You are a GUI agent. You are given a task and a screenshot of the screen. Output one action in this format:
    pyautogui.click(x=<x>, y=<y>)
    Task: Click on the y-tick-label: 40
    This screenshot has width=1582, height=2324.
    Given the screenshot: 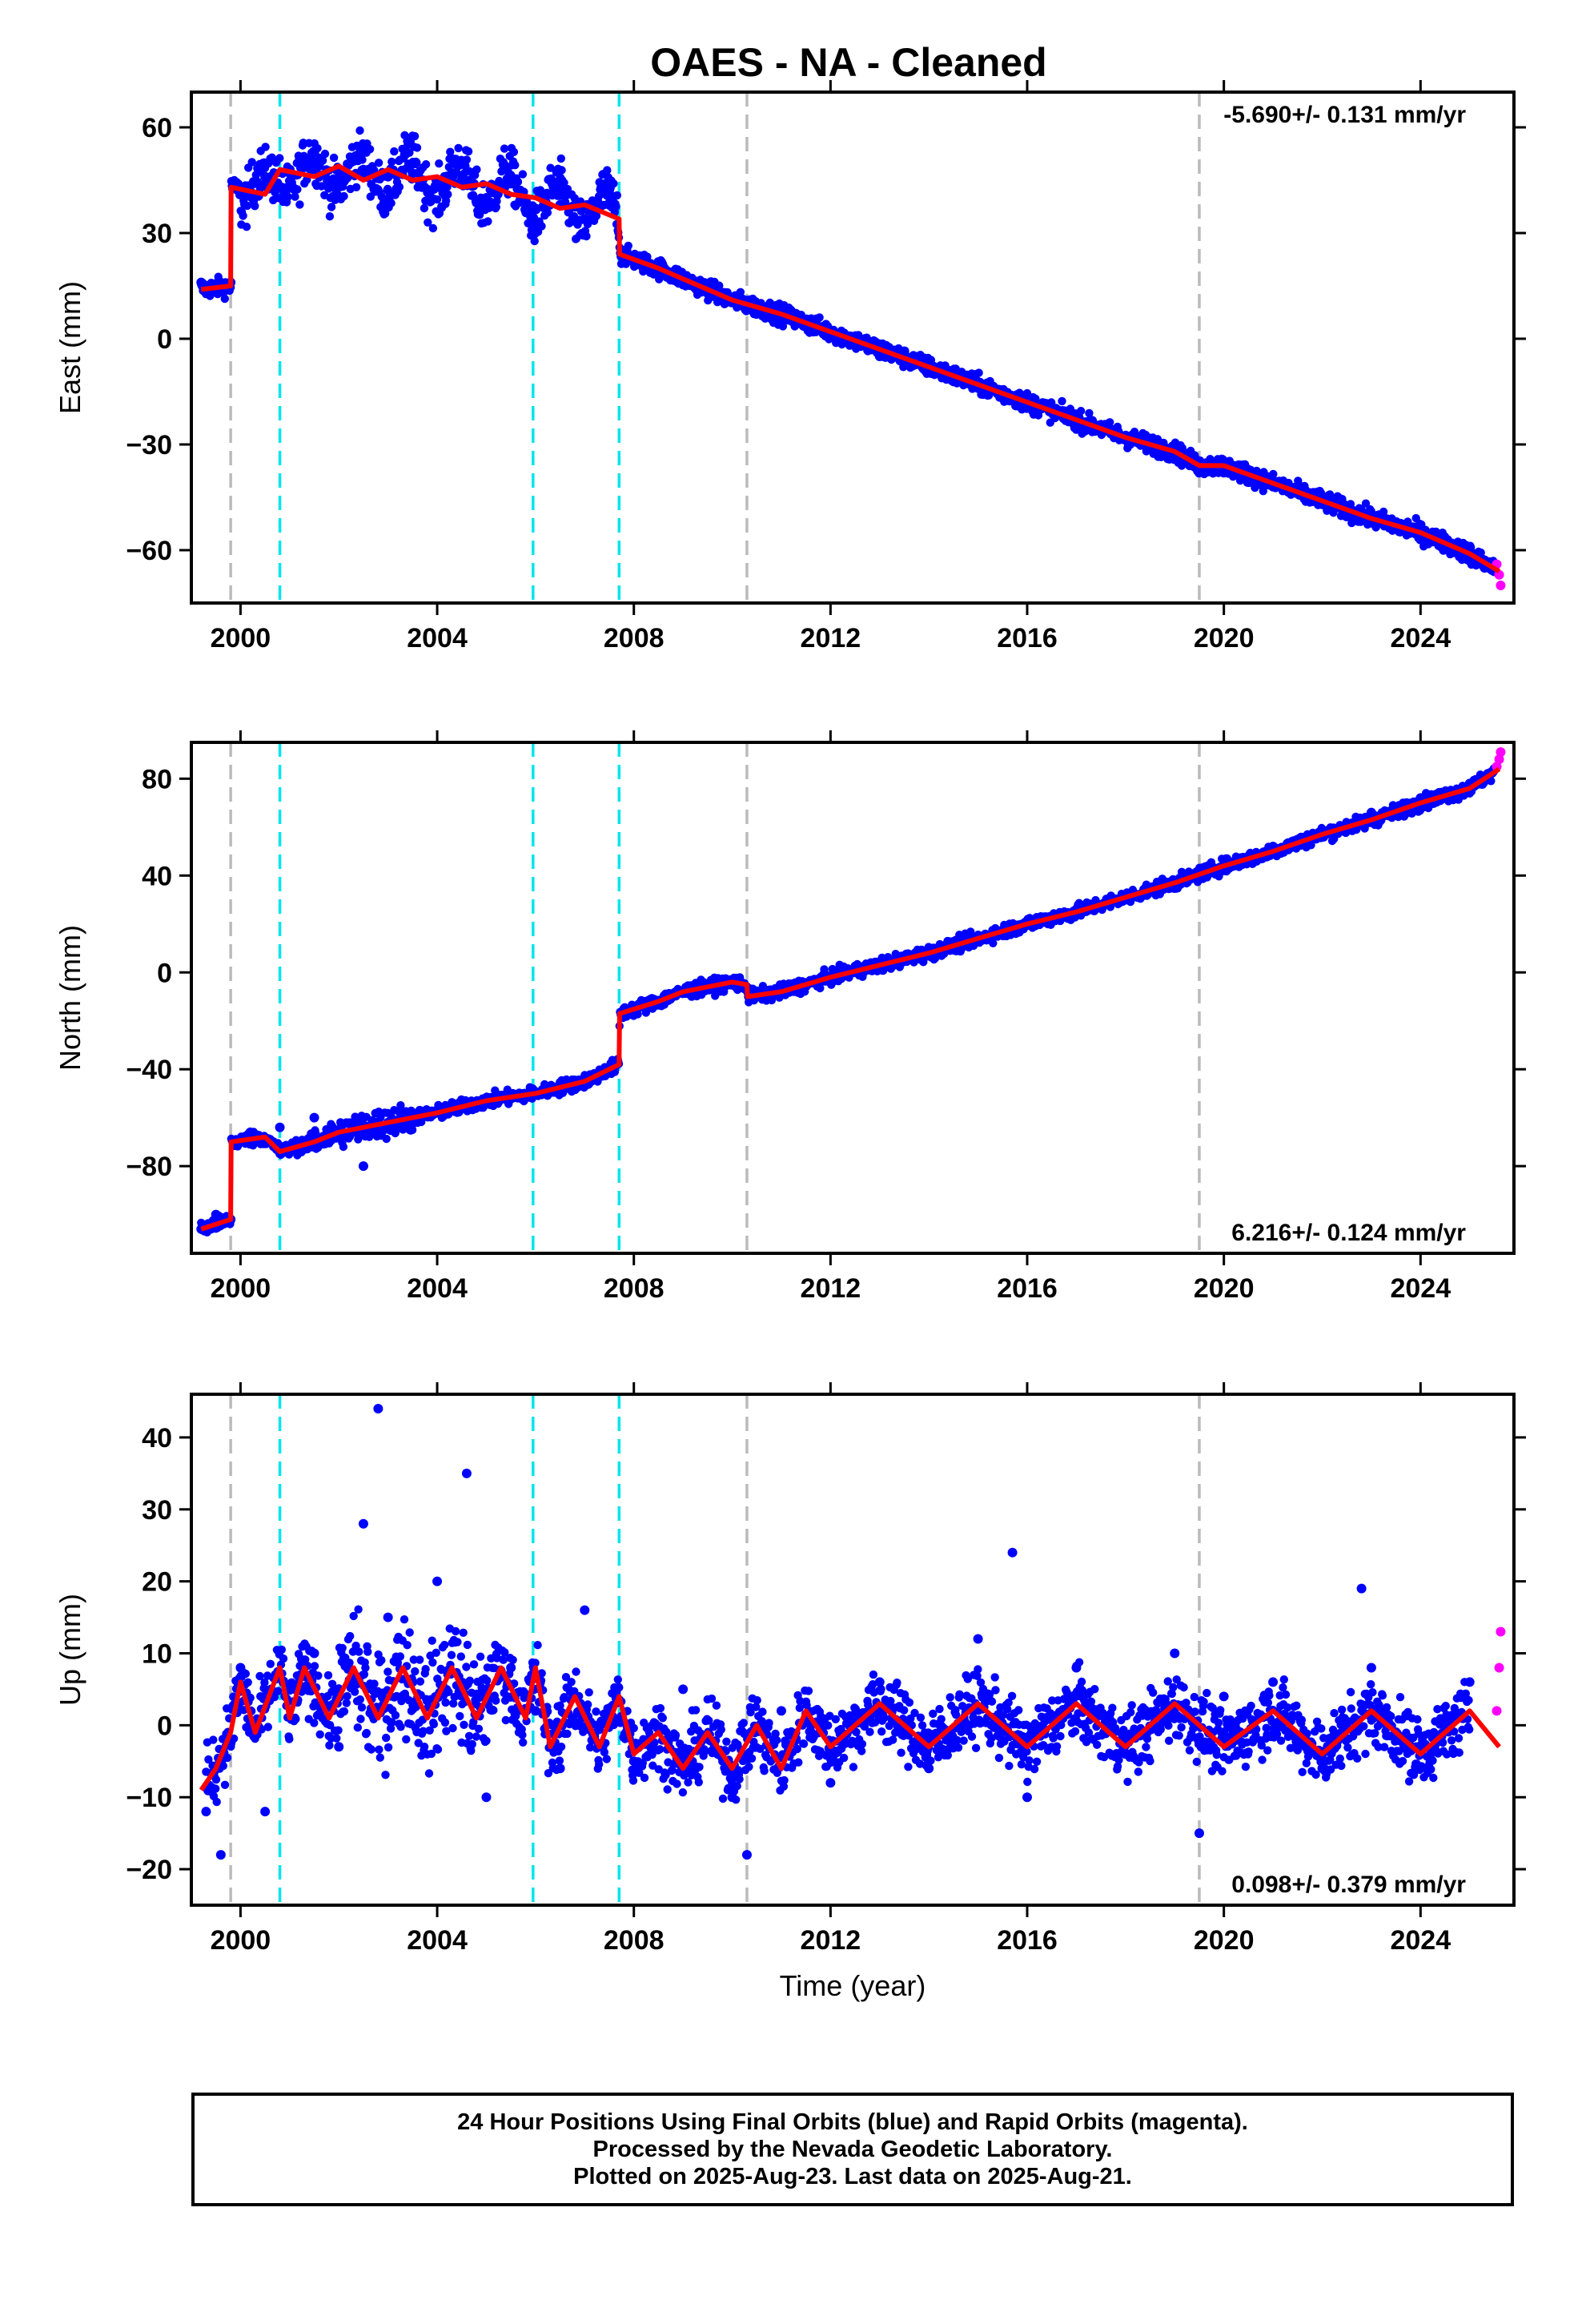 What is the action you would take?
    pyautogui.click(x=157, y=1438)
    